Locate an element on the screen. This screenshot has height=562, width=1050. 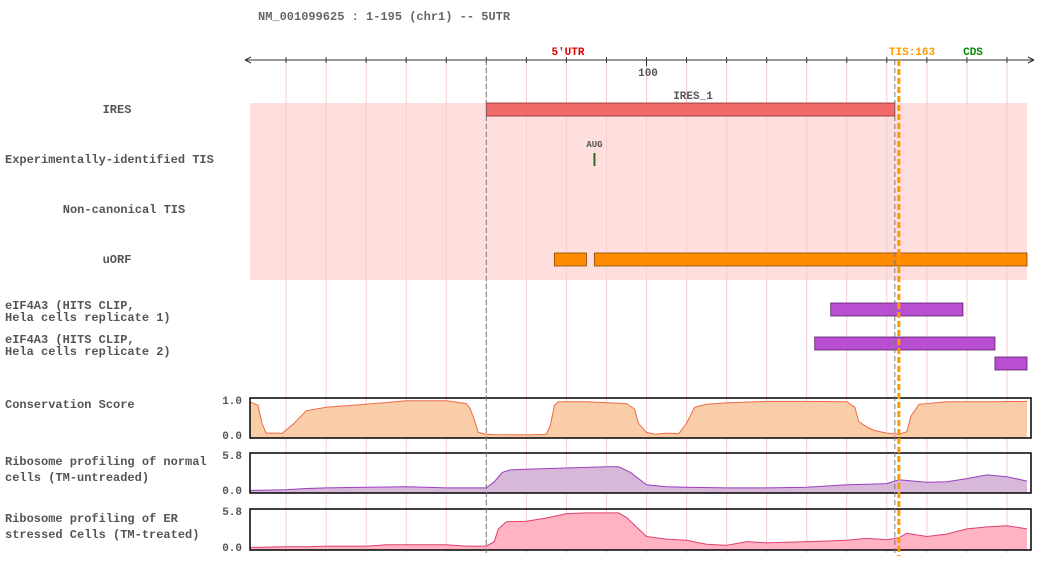
position-axis: 100 5'UTR TIS:163 CDS is located at coordinates (639, 63).